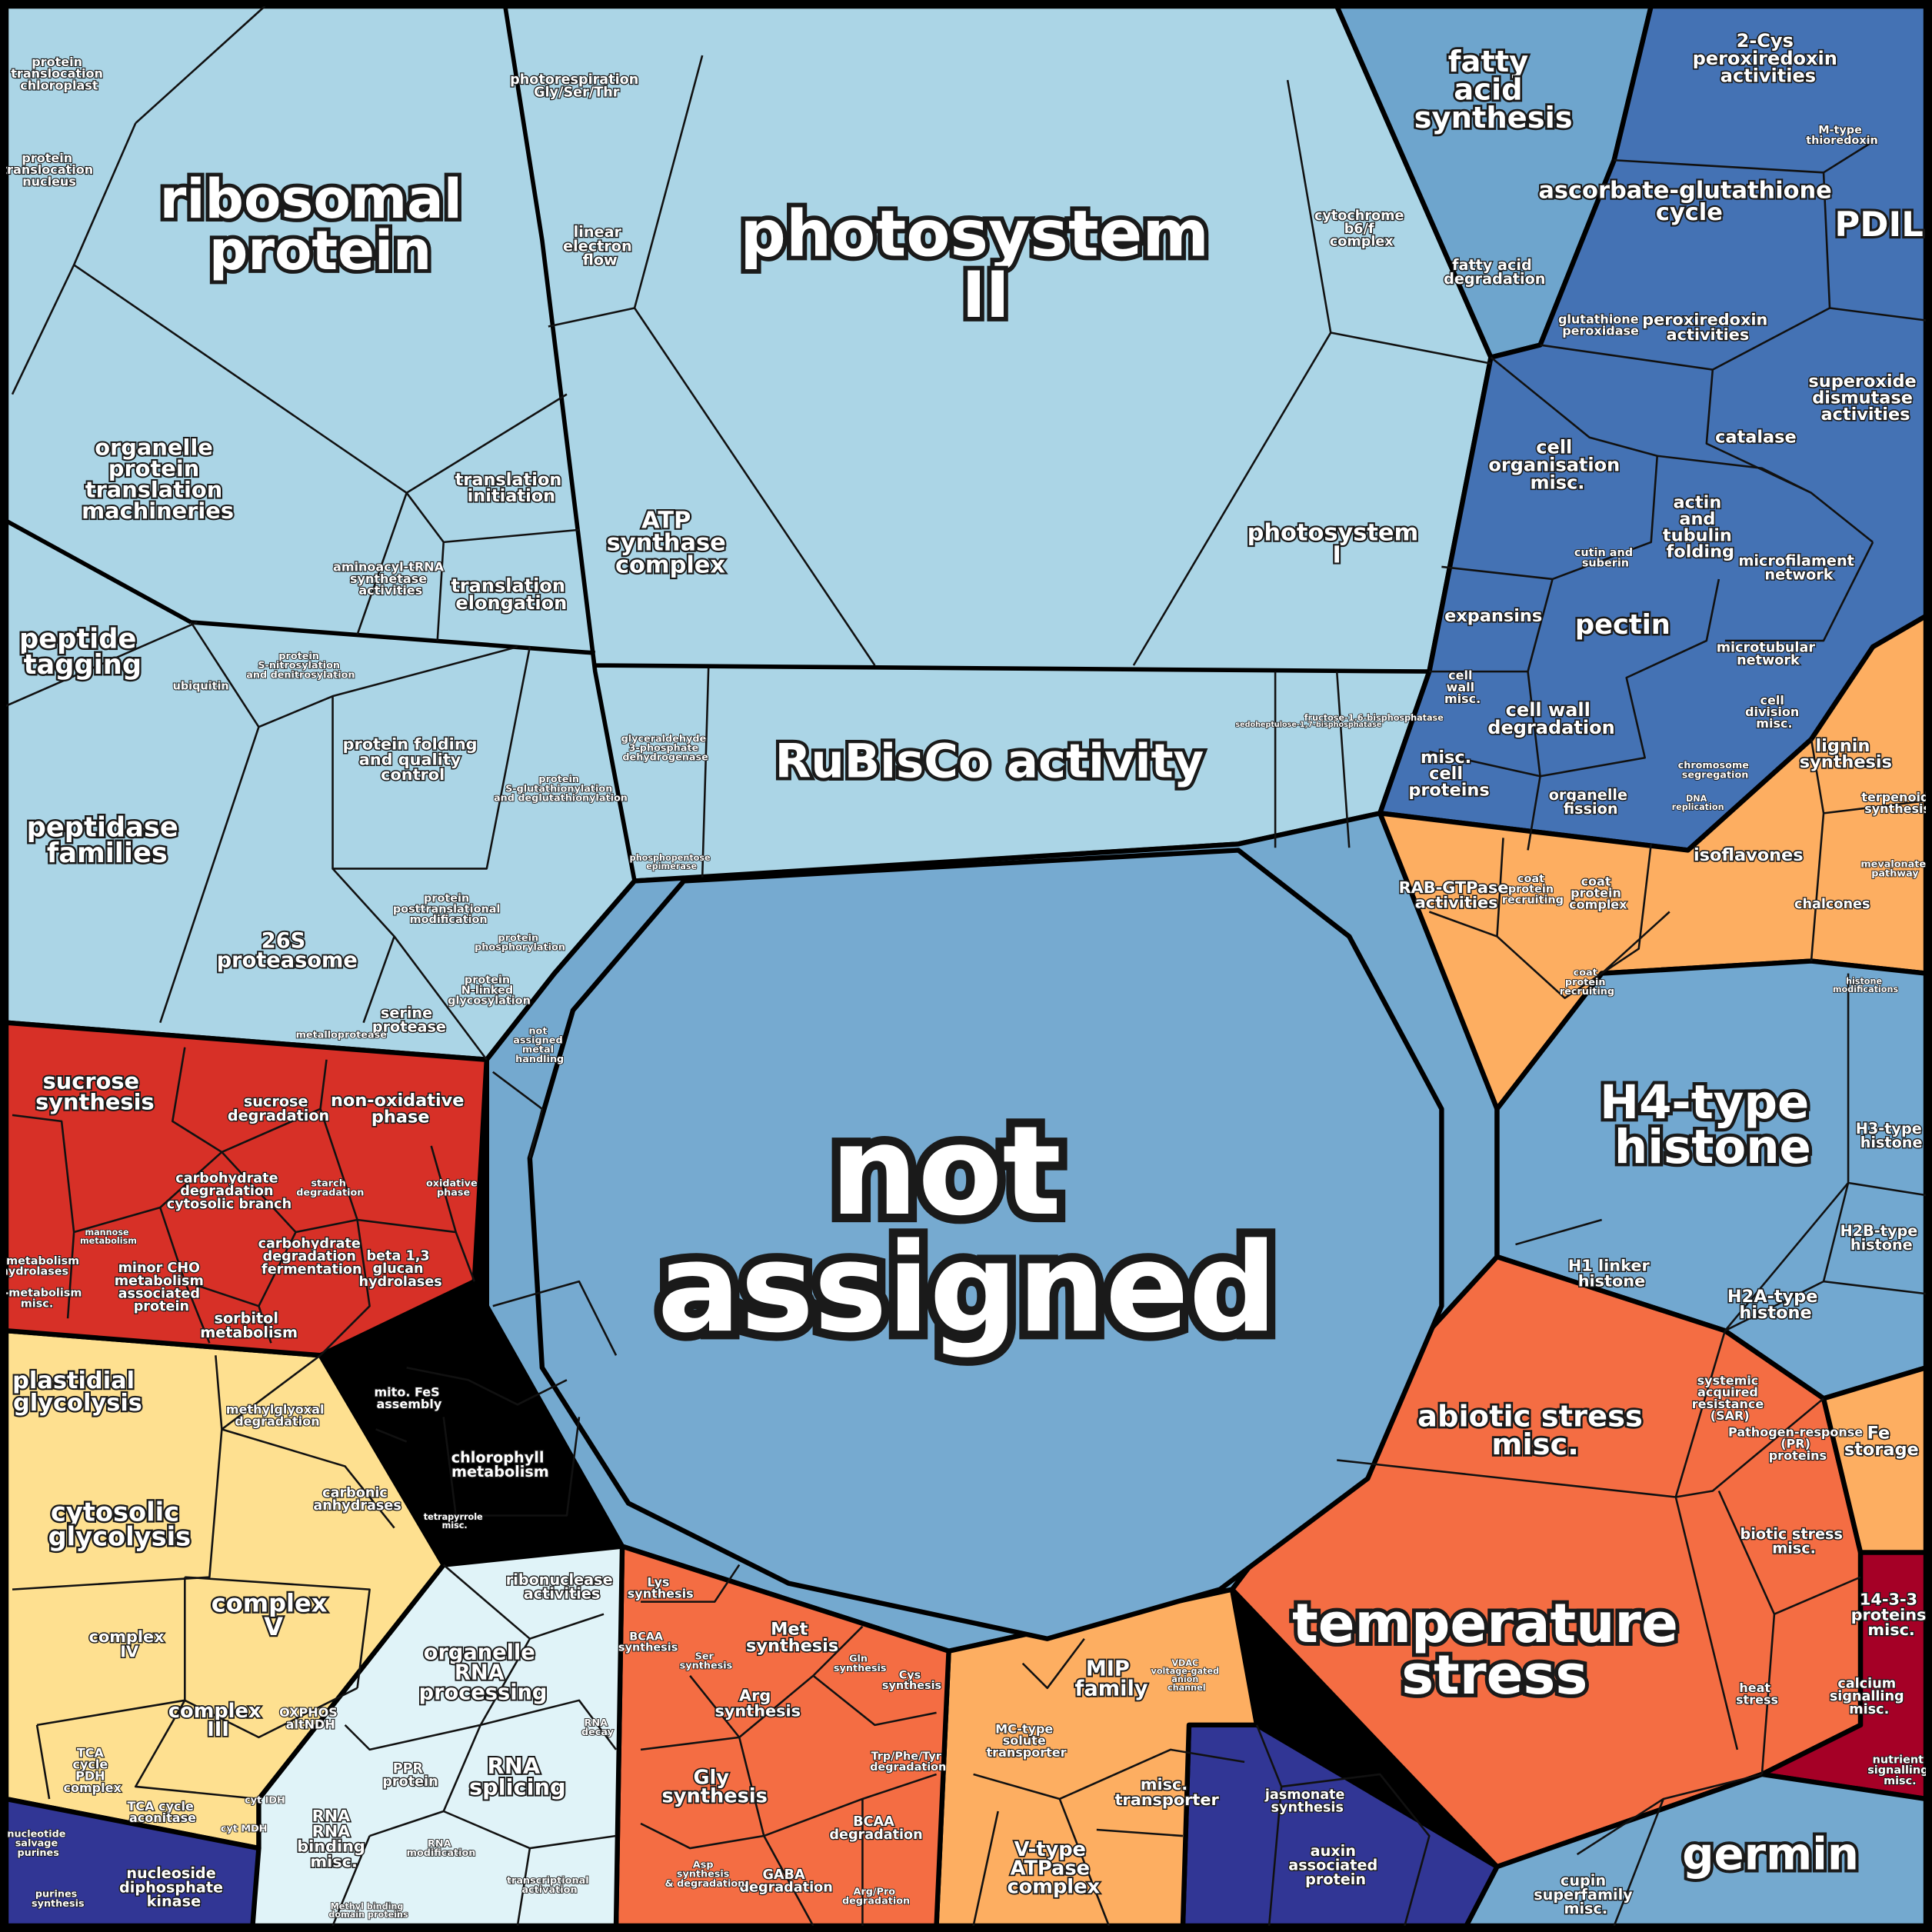 The width and height of the screenshot is (1932, 1932). Describe the element at coordinates (1111, 1678) in the screenshot. I see `cell-label: MIP family` at that location.